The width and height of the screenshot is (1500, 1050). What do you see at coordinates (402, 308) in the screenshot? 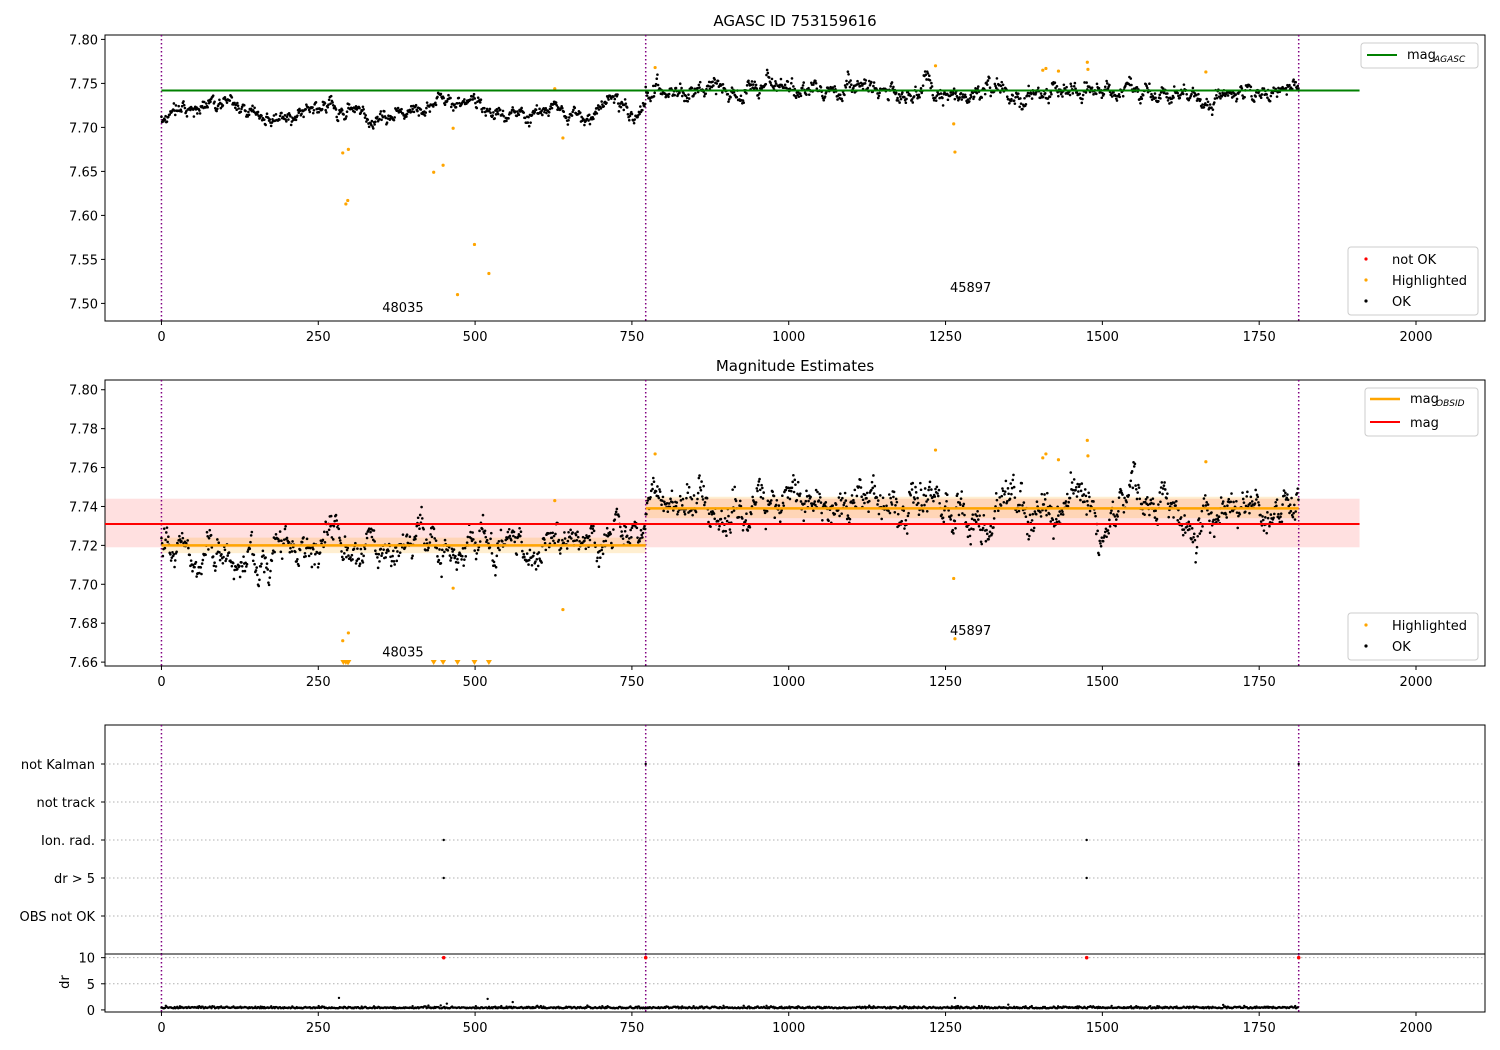
I see `obsid-label: 48035` at bounding box center [402, 308].